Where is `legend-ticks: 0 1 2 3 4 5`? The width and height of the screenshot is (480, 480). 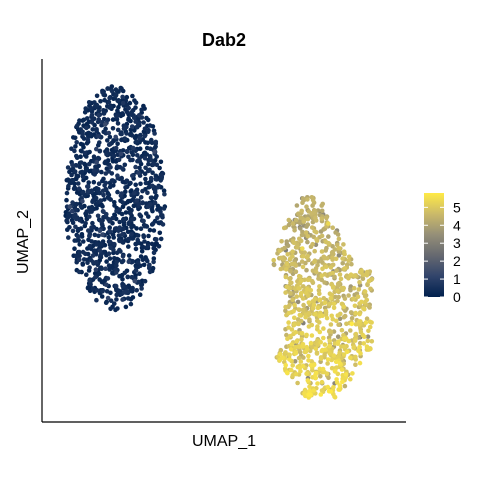 legend-ticks: 0 1 2 3 4 5 is located at coordinates (442, 252).